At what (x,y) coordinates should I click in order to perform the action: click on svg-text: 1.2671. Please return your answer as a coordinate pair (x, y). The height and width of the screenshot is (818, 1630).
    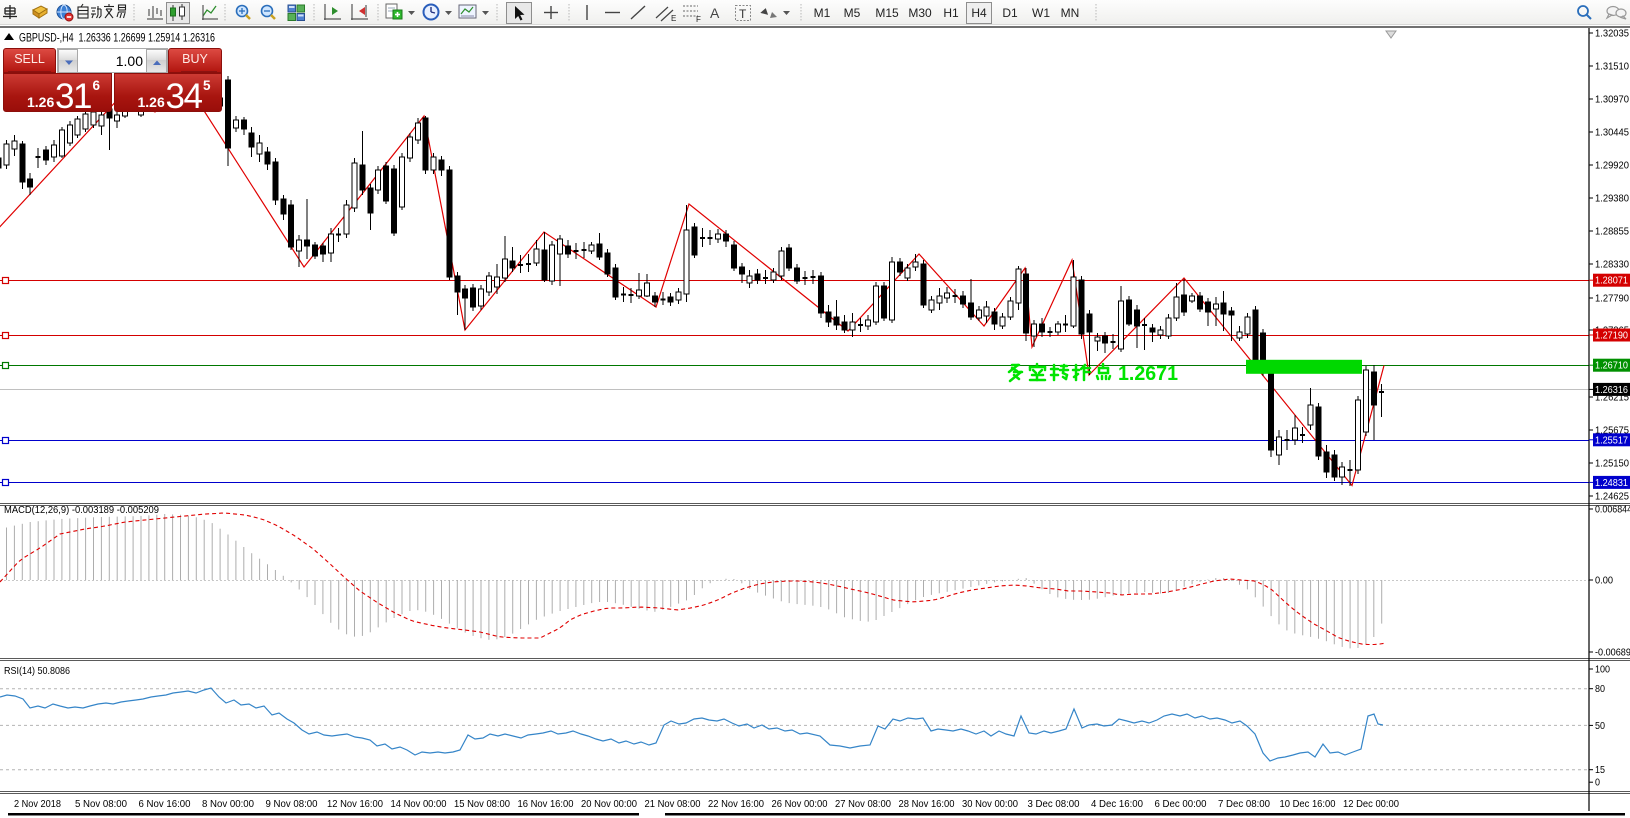
    Looking at the image, I should click on (1148, 374).